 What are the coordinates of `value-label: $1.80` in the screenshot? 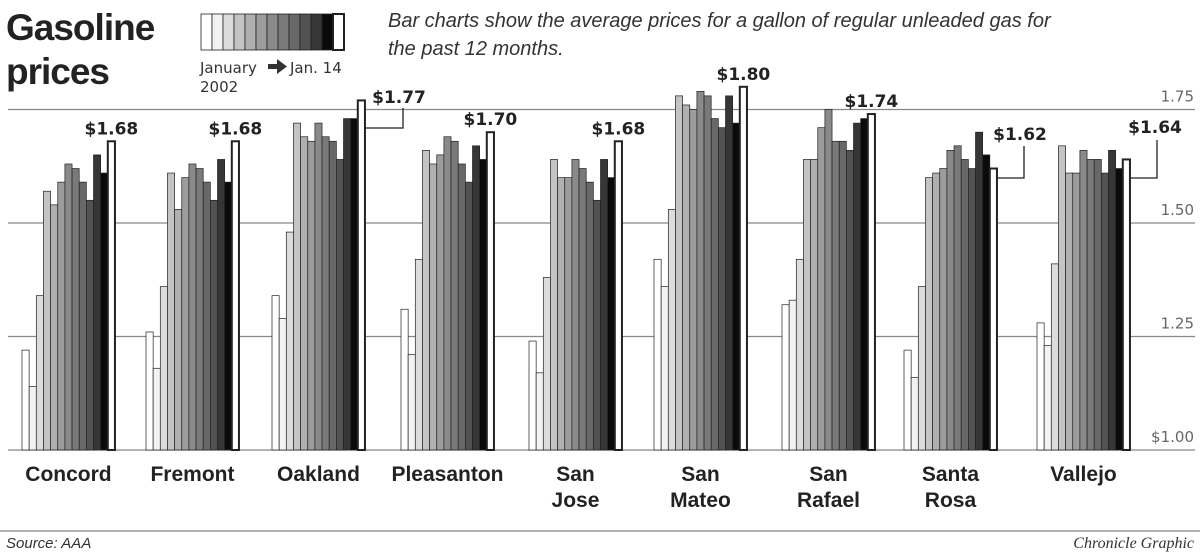 It's located at (743, 75).